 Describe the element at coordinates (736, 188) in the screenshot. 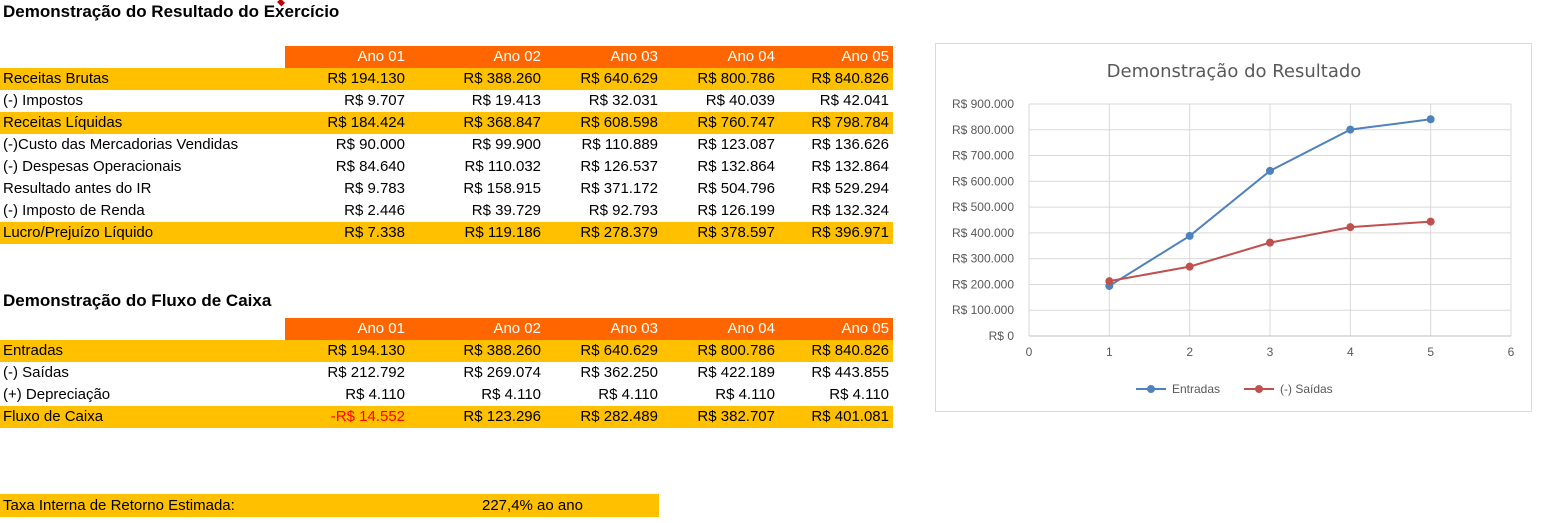

I see `dre-cell: R$ 504.796` at that location.